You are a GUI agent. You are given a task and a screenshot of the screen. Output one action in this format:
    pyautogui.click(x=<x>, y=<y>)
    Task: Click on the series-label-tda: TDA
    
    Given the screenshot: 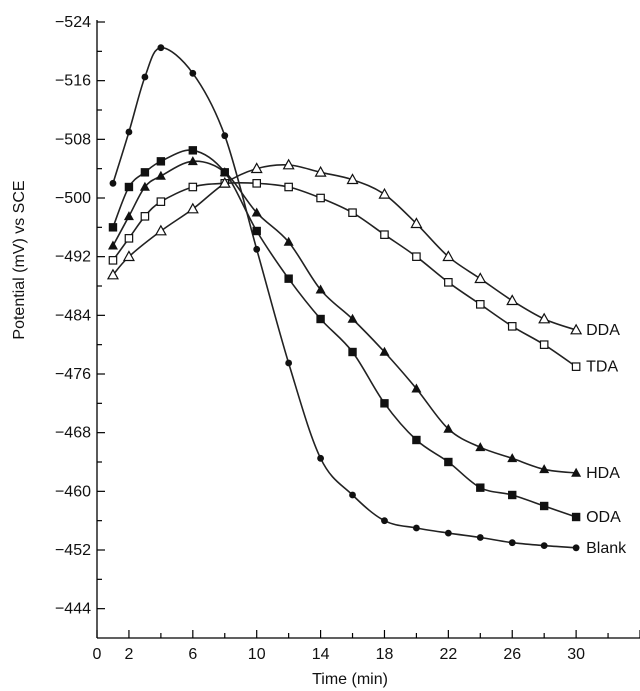 What is the action you would take?
    pyautogui.click(x=602, y=367)
    